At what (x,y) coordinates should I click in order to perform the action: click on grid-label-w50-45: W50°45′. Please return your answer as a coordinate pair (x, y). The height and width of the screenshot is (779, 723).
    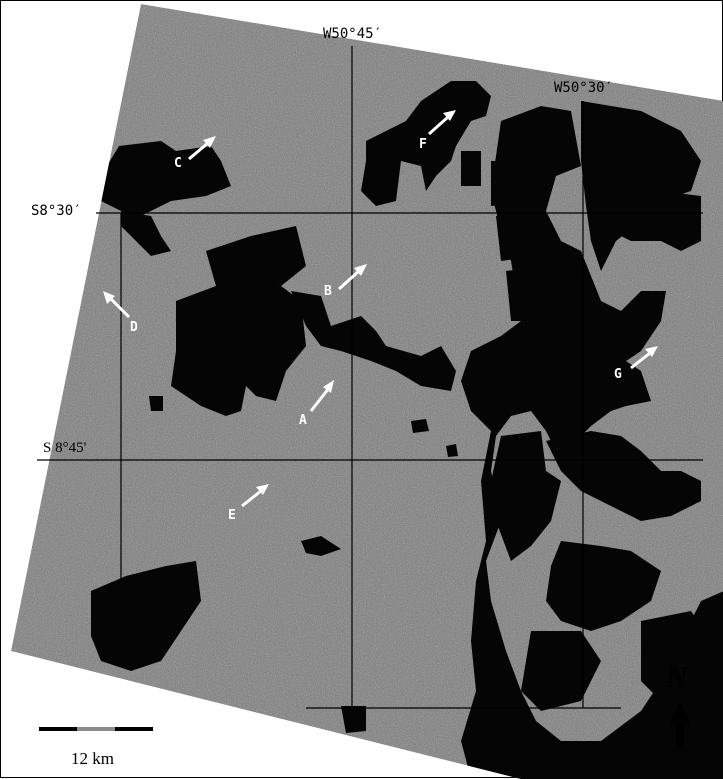
    Looking at the image, I should click on (352, 34).